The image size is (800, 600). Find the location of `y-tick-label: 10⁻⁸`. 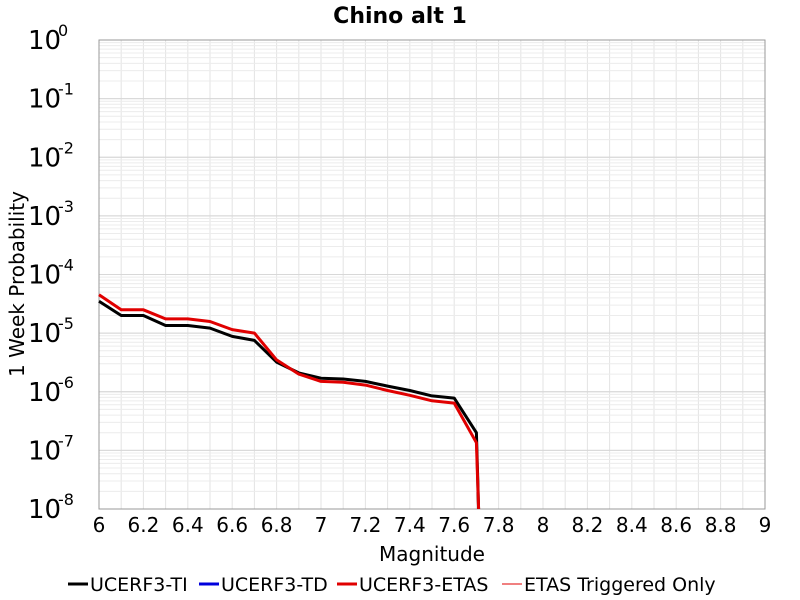

y-tick-label: 10⁻⁸ is located at coordinates (51, 507).